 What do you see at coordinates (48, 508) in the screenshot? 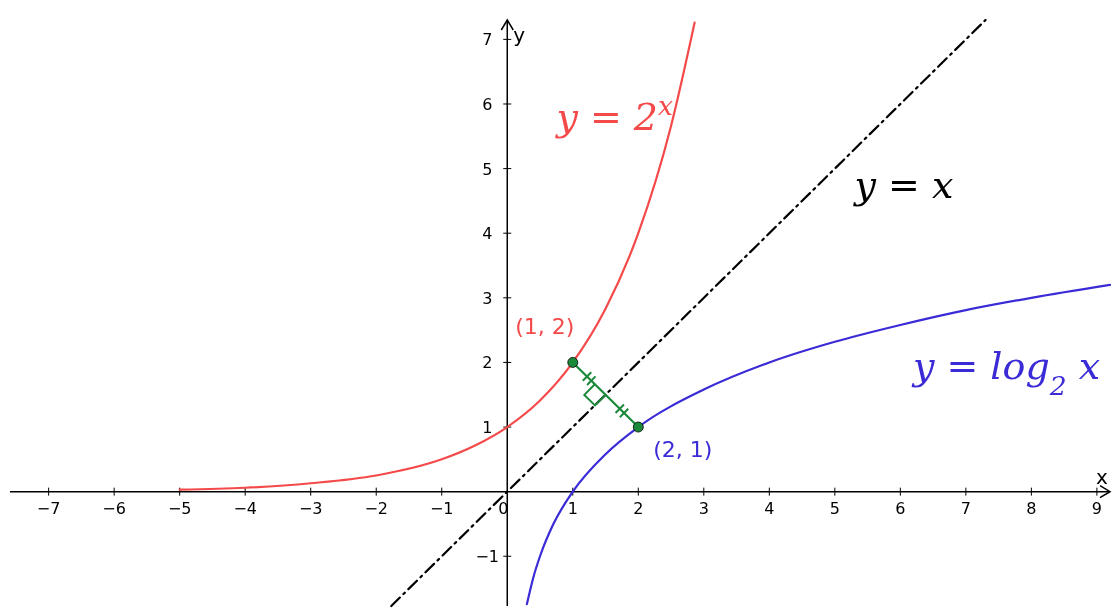
I see `x-tick-label: −7` at bounding box center [48, 508].